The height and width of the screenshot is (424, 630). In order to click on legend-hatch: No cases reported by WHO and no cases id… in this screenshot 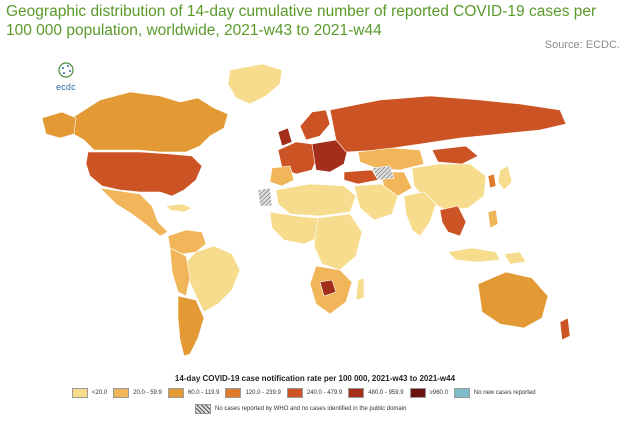, I will do `click(300, 409)`.